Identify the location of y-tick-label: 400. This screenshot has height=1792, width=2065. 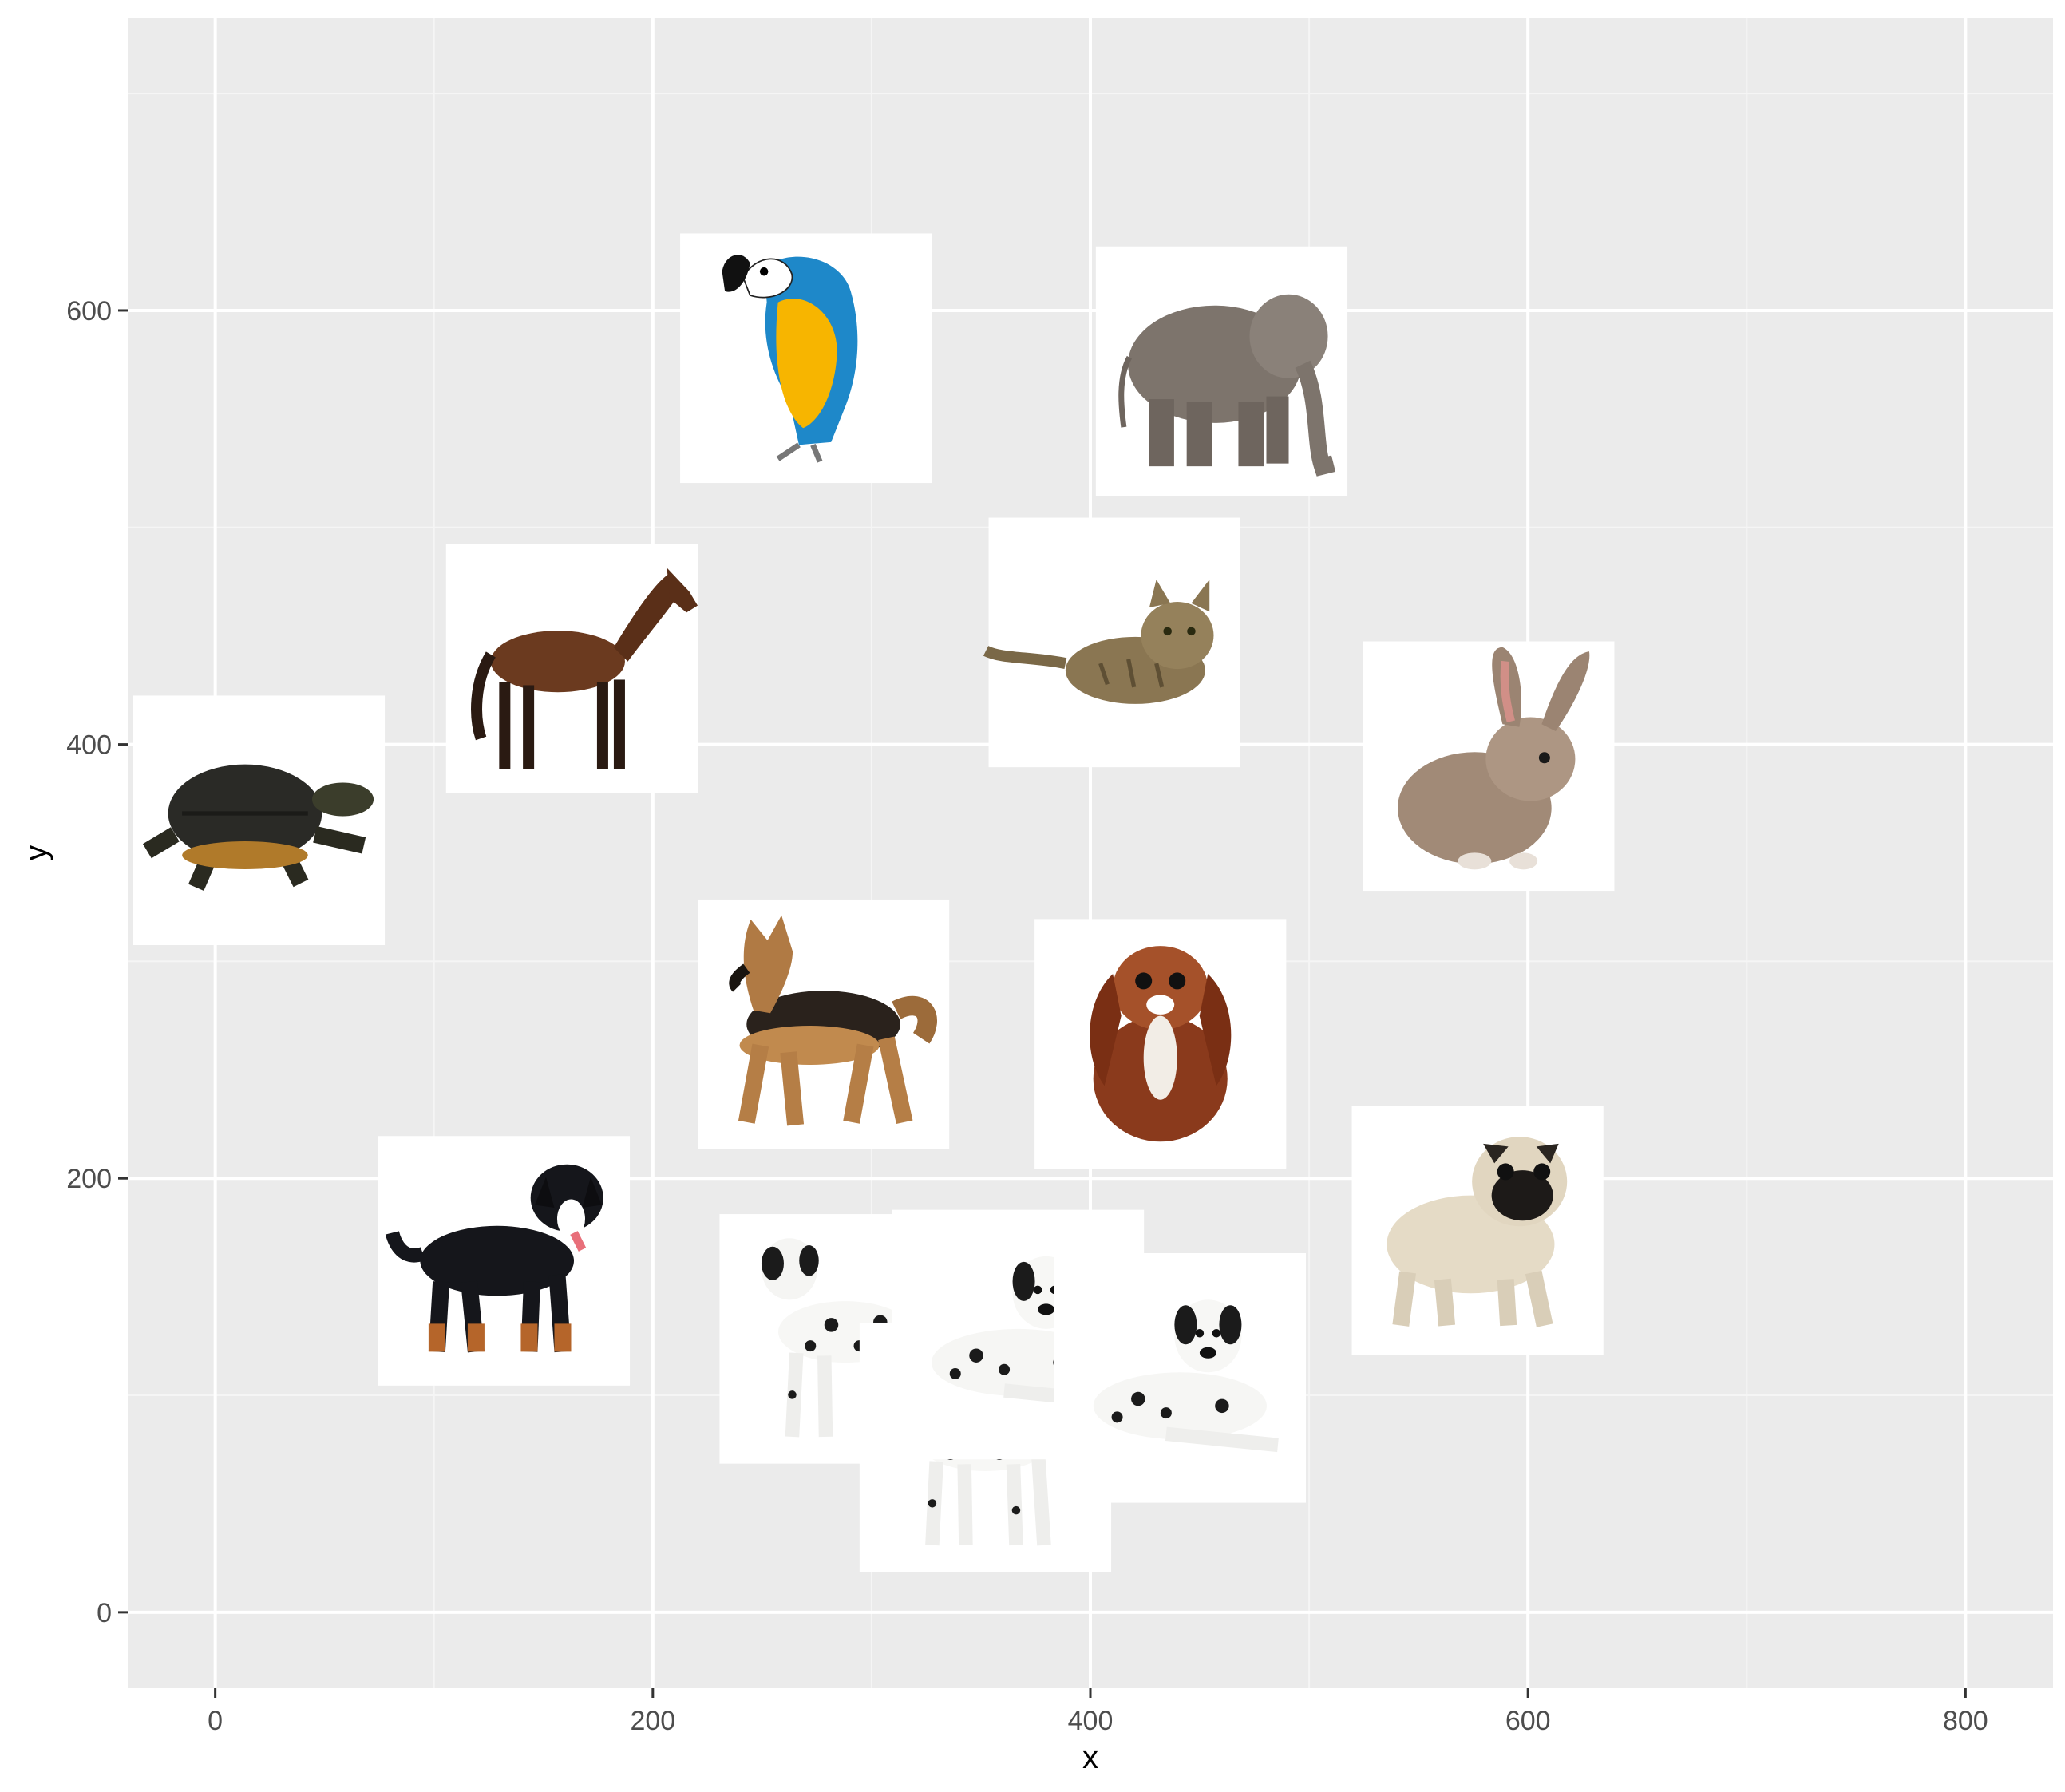
(89, 745).